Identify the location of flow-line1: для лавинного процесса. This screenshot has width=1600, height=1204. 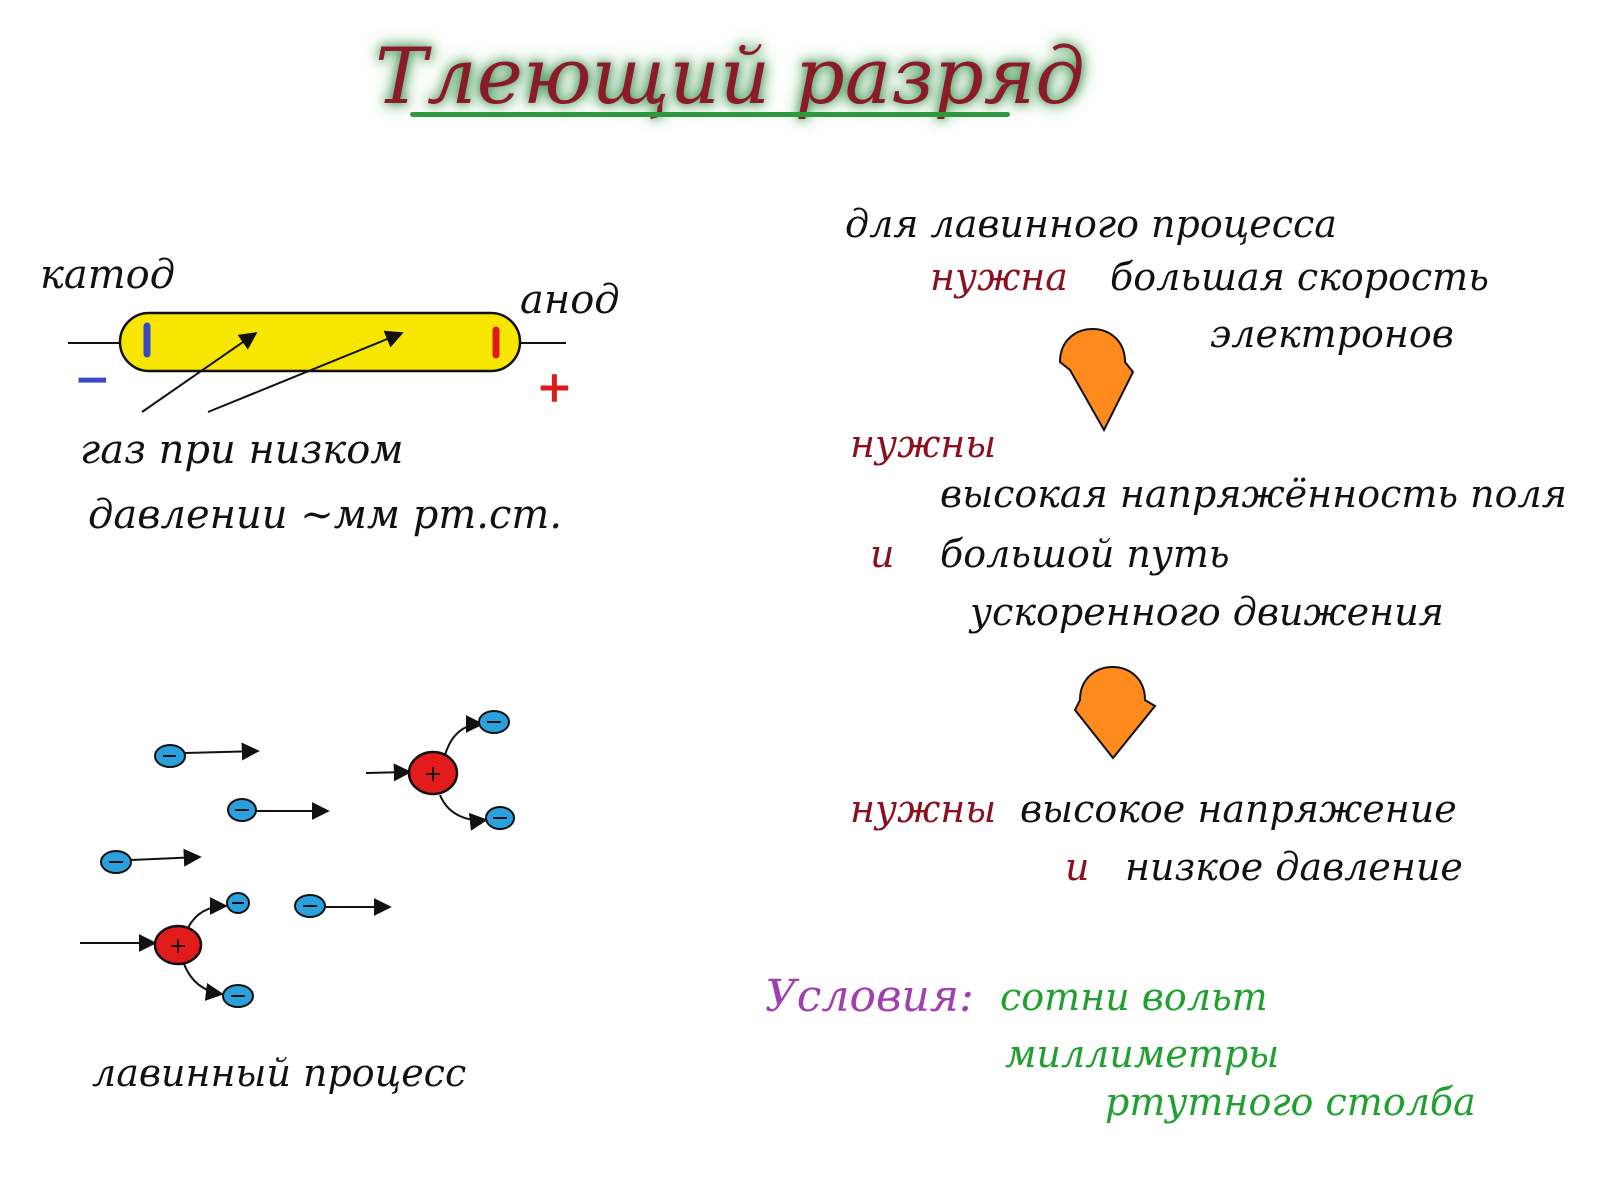
(1091, 224).